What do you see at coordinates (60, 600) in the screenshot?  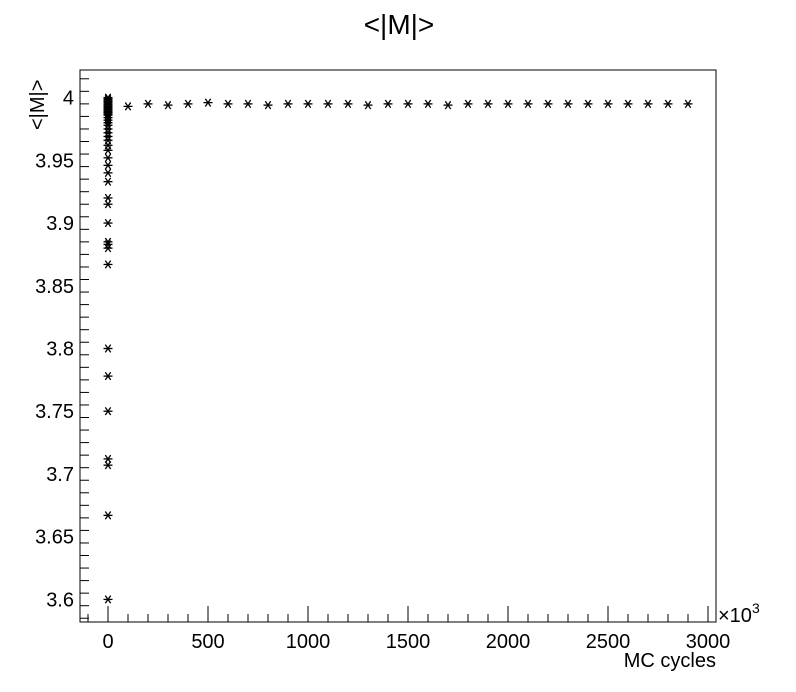 I see `y-tick-label: 3.6` at bounding box center [60, 600].